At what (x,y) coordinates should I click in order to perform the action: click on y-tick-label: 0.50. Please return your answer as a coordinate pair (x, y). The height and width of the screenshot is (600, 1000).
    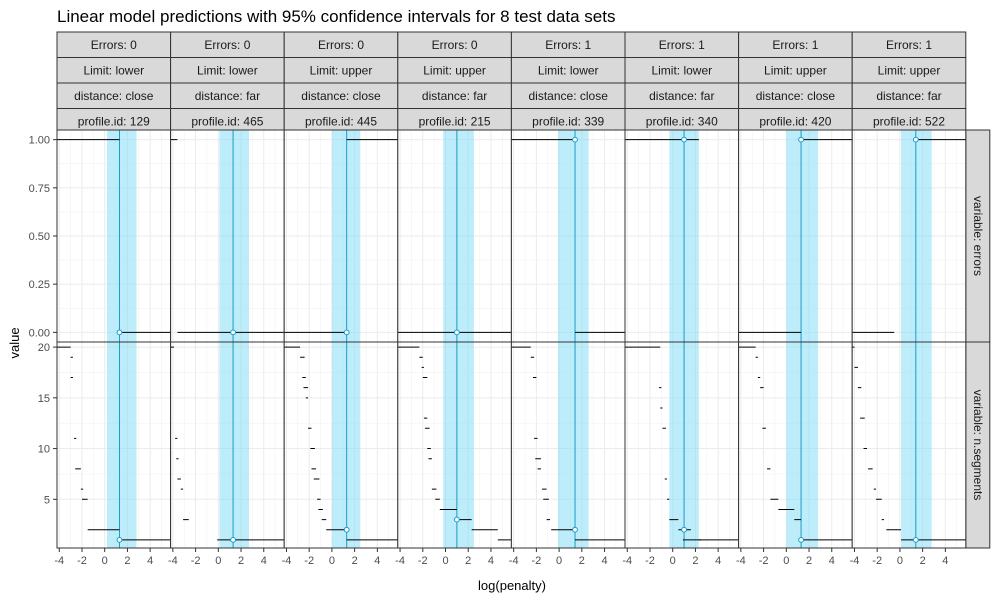
    Looking at the image, I should click on (39, 237).